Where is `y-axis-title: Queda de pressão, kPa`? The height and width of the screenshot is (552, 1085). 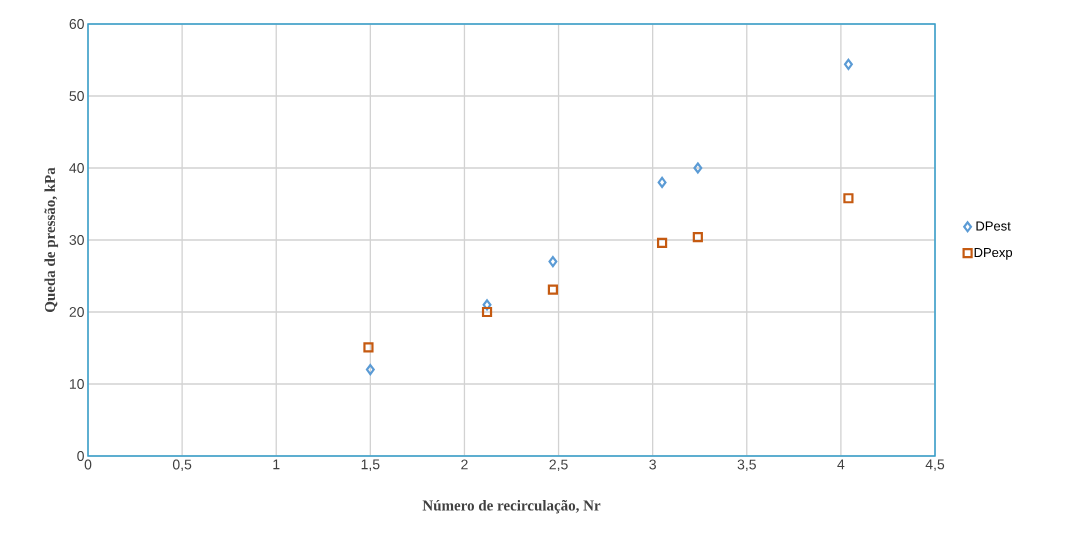
y-axis-title: Queda de pressão, kPa is located at coordinates (51, 240).